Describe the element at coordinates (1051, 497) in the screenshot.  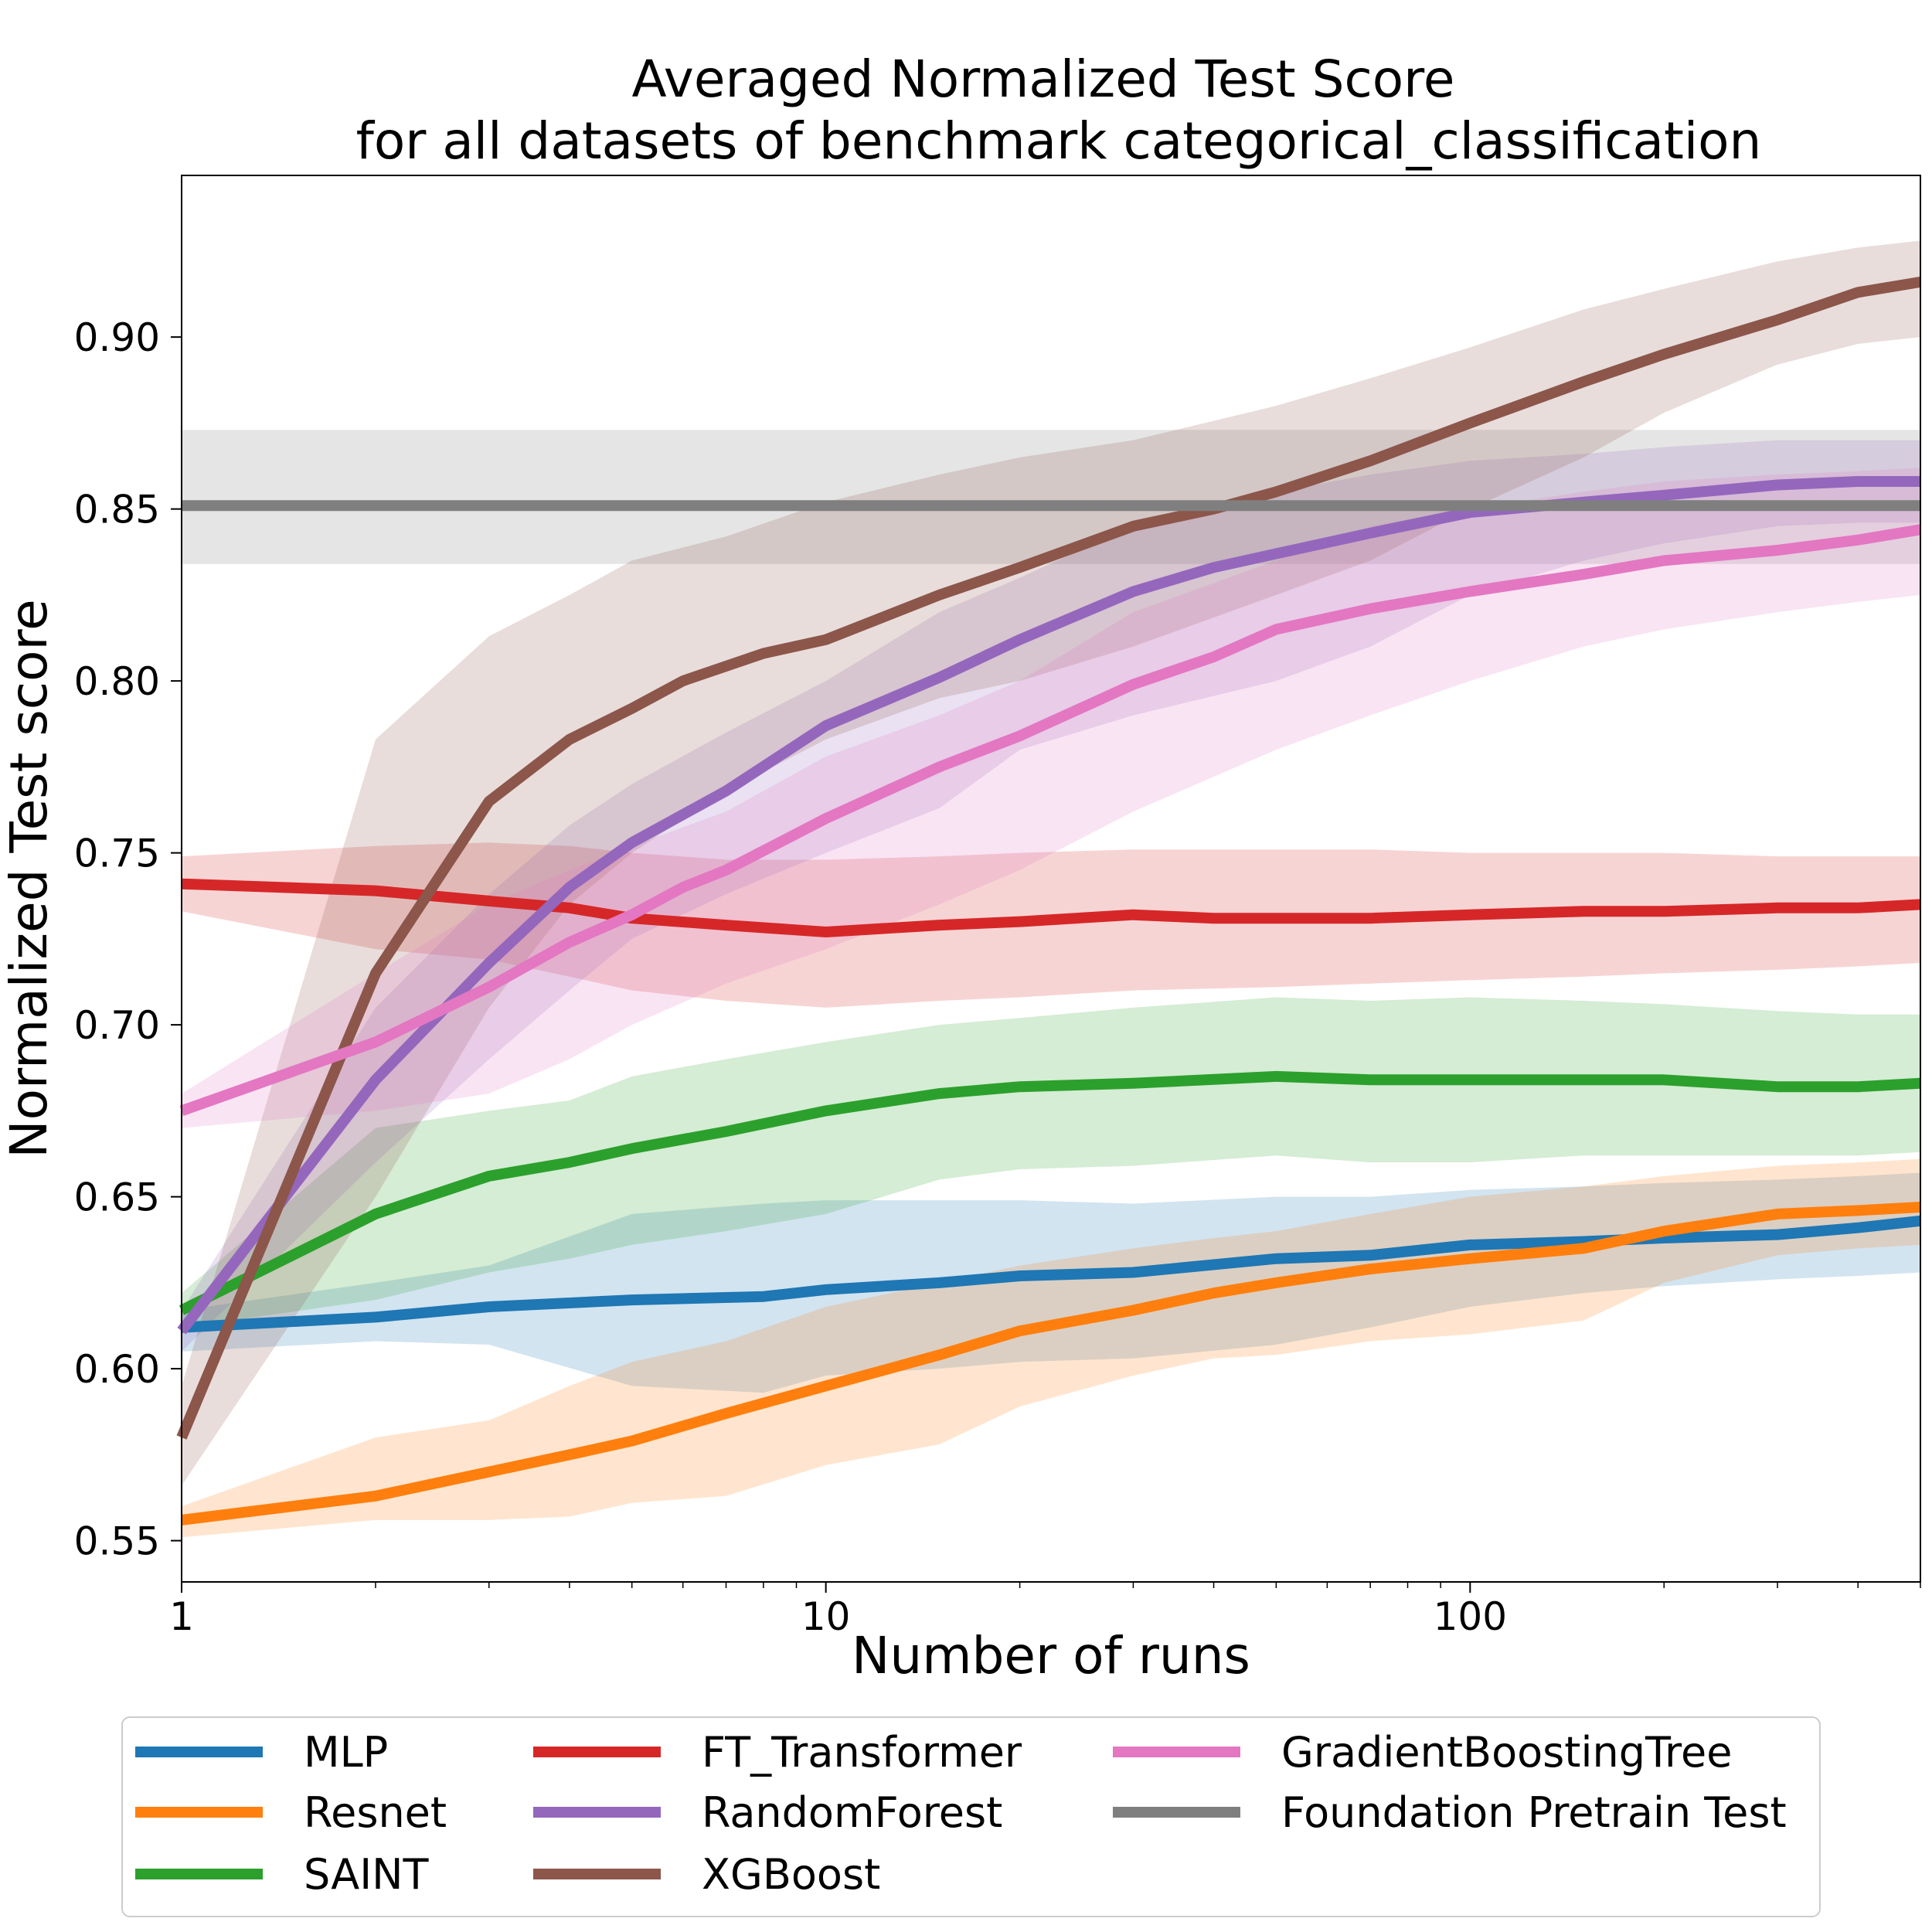
I see `band-foundation-pretrain-test` at that location.